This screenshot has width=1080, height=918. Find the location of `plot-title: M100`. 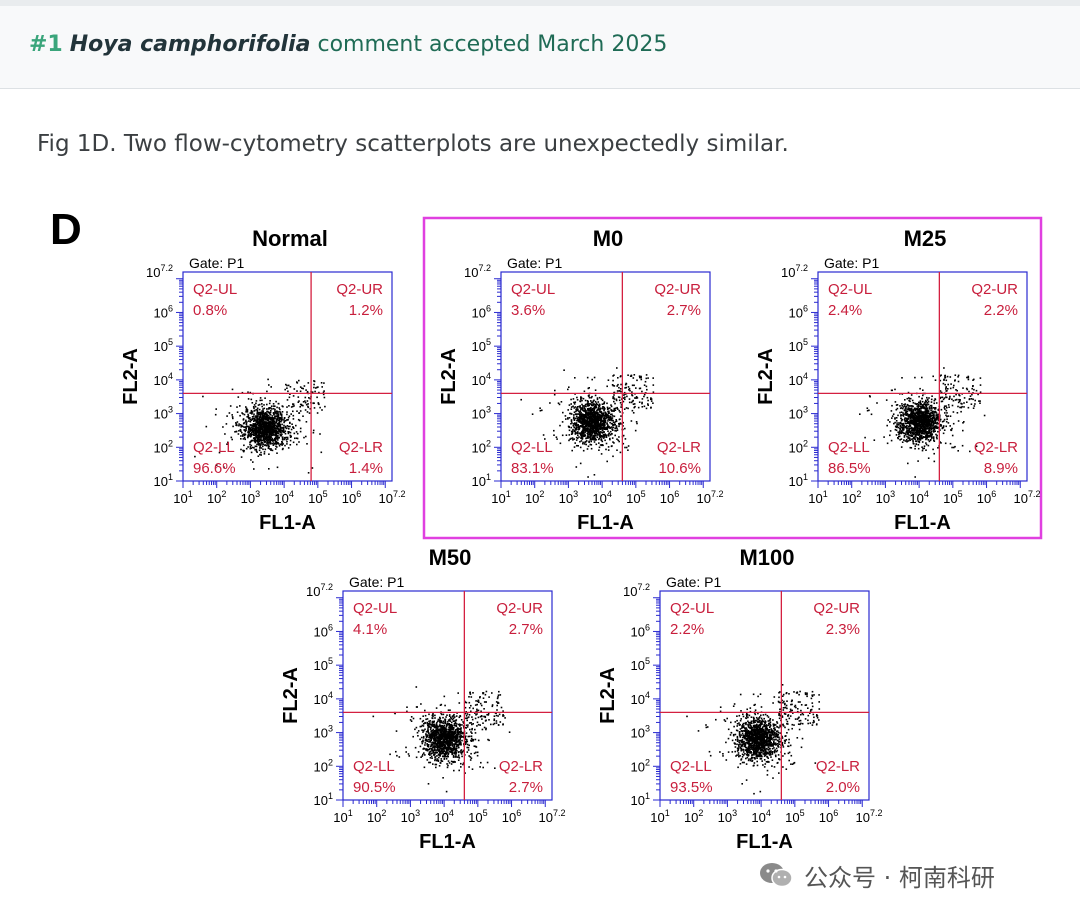

plot-title: M100 is located at coordinates (766, 557).